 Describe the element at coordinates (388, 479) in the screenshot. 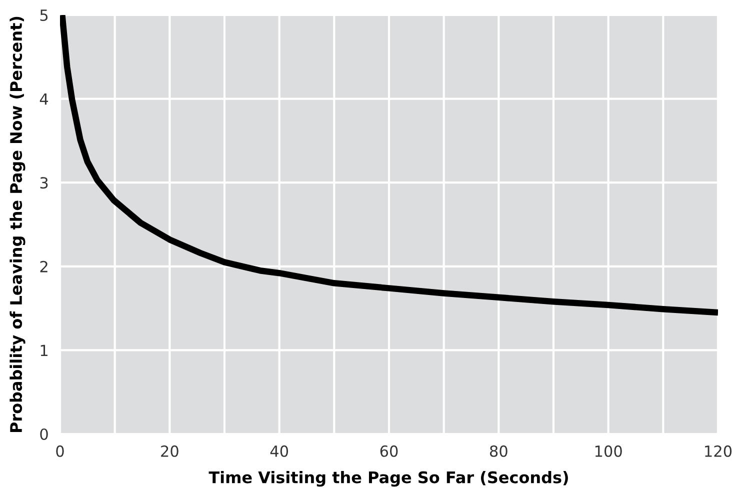

I see `x-axis-title: Time Visiting the Page So Far (Seconds)` at that location.